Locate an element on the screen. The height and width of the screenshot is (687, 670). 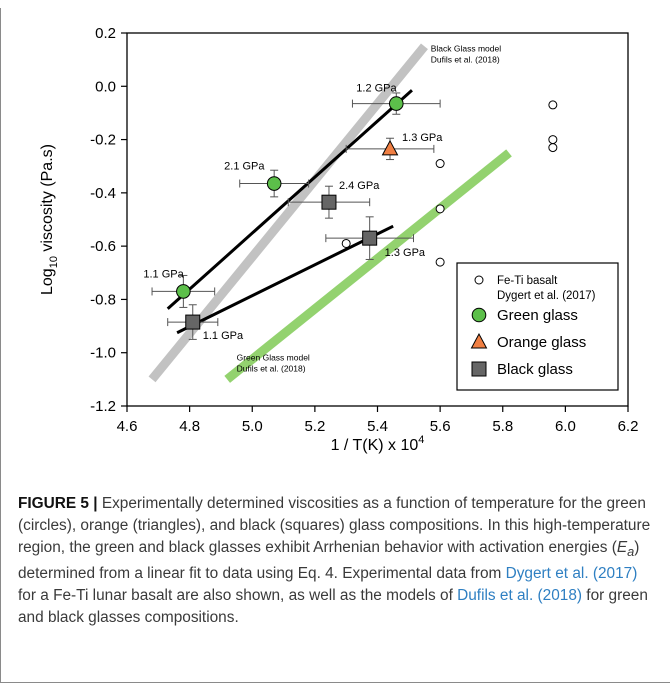
point-label: 2.4 GPa is located at coordinates (359, 186).